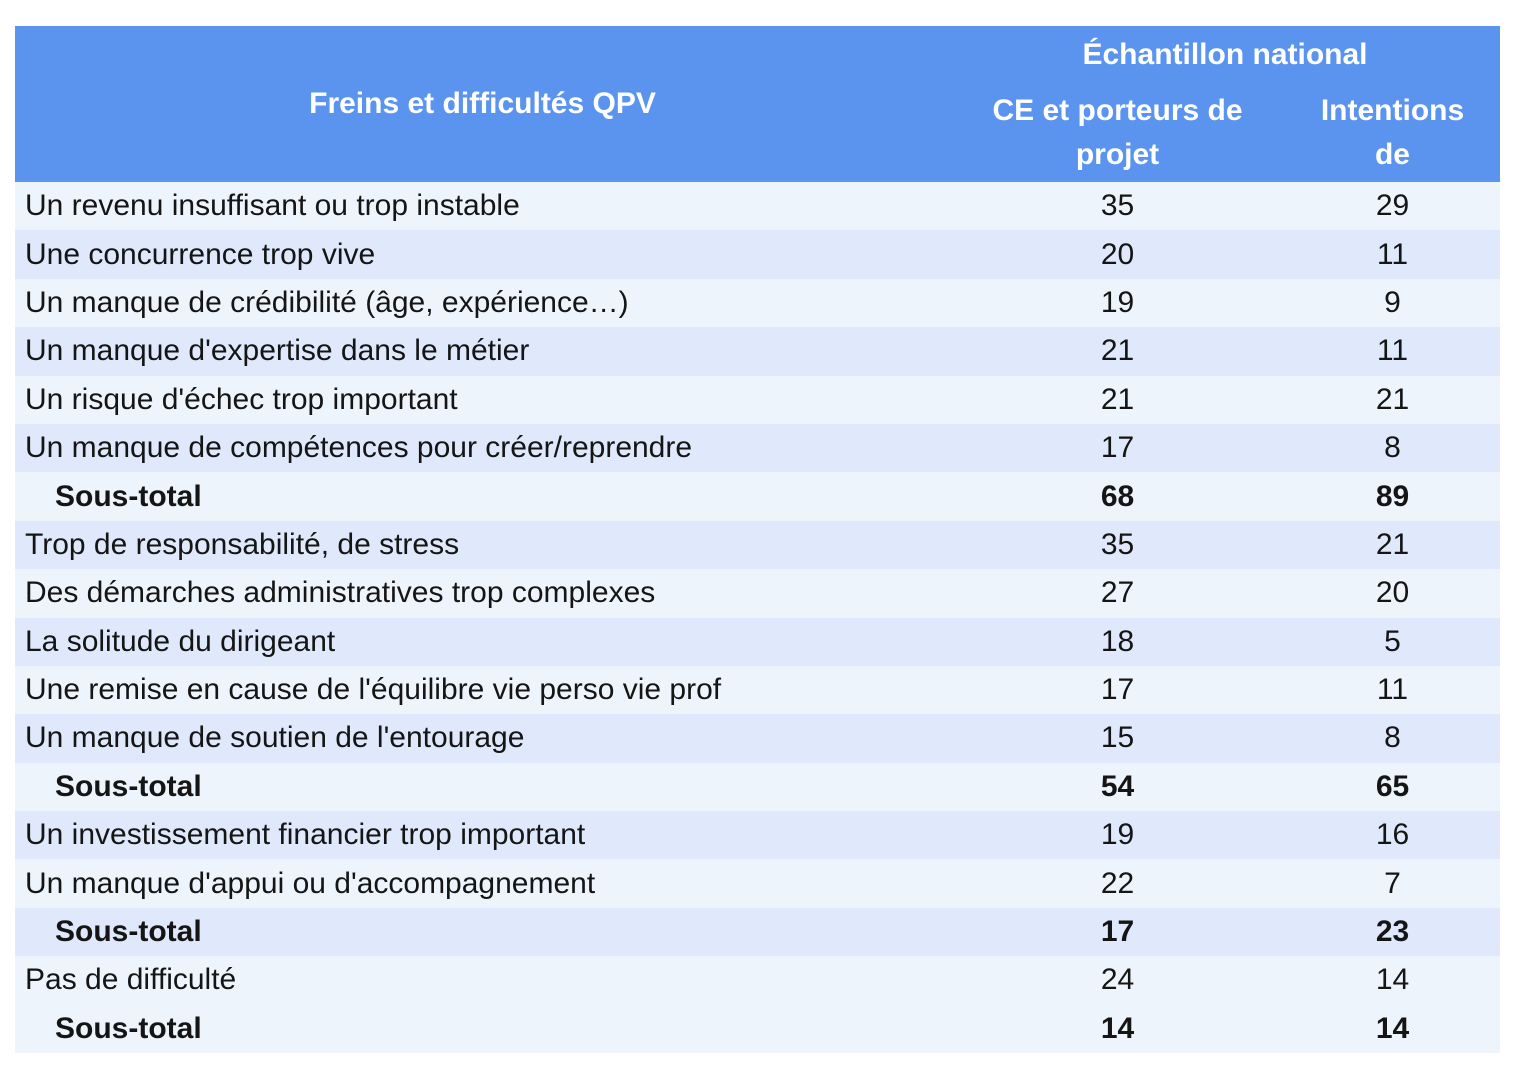 Image resolution: width=1526 pixels, height=1078 pixels. I want to click on row-value-intentions: 7, so click(1392, 883).